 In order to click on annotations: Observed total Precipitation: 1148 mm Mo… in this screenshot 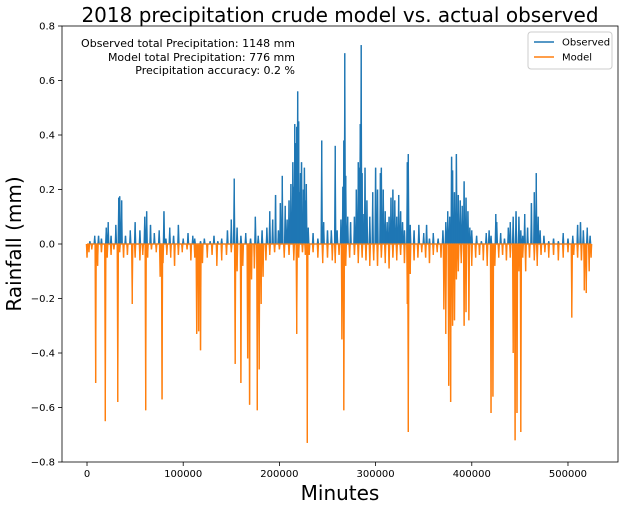, I will do `click(188, 57)`.